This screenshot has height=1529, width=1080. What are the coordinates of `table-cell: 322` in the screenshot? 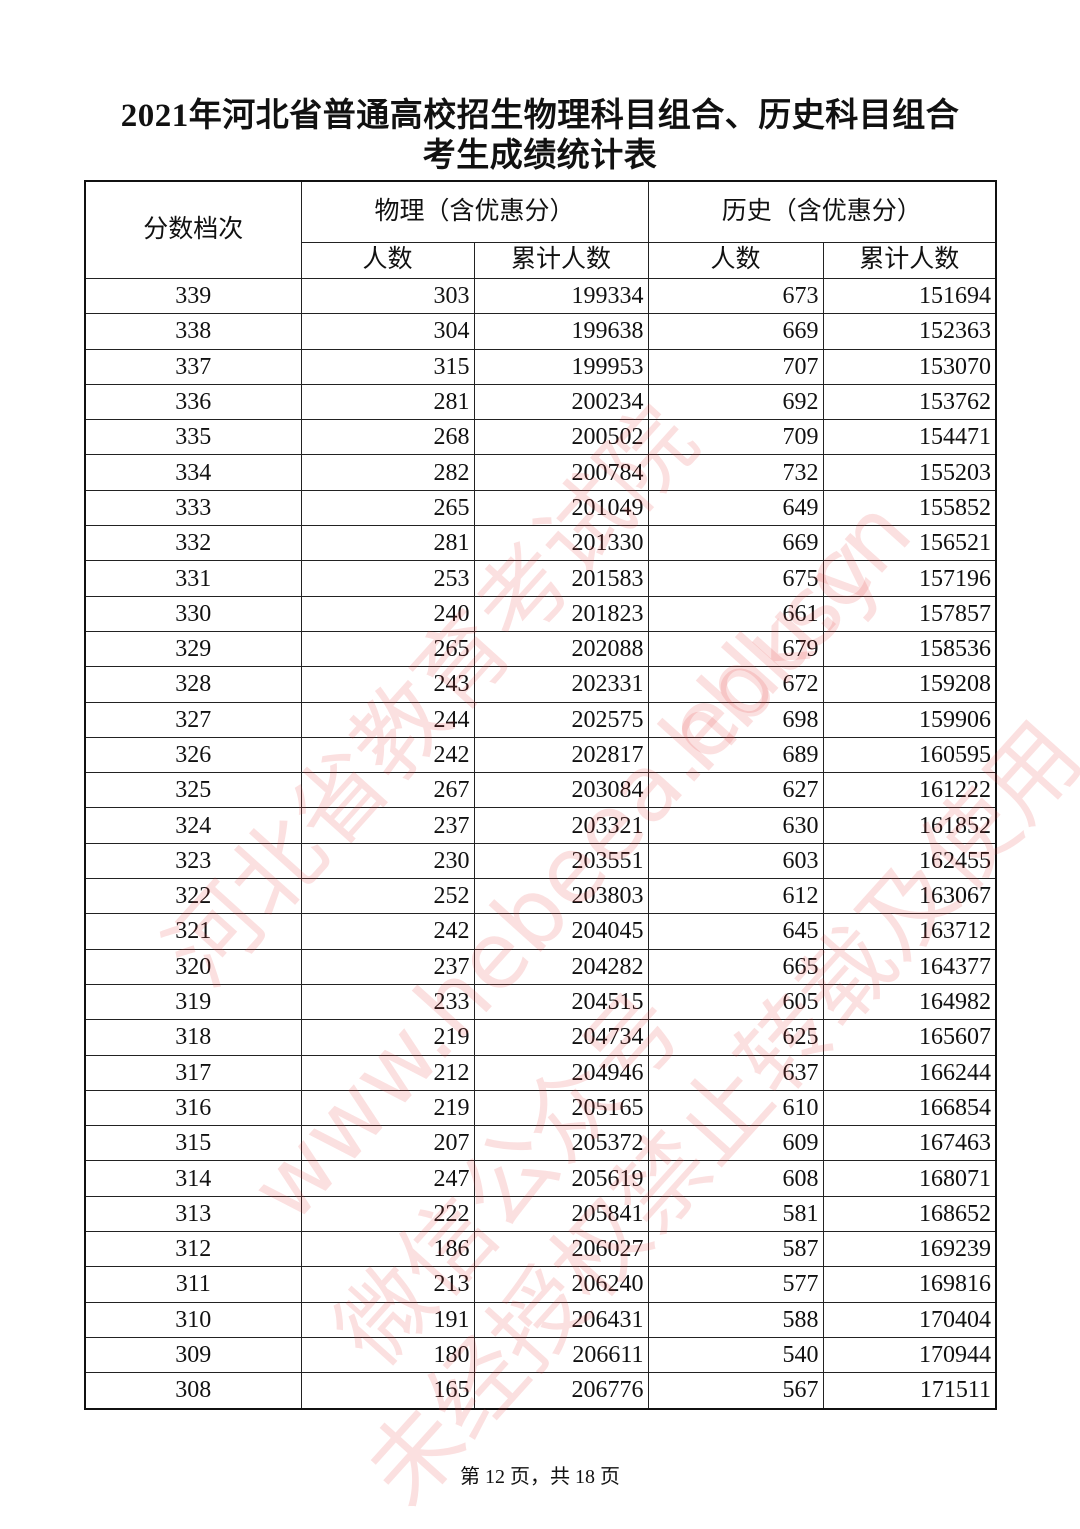 It's located at (193, 896).